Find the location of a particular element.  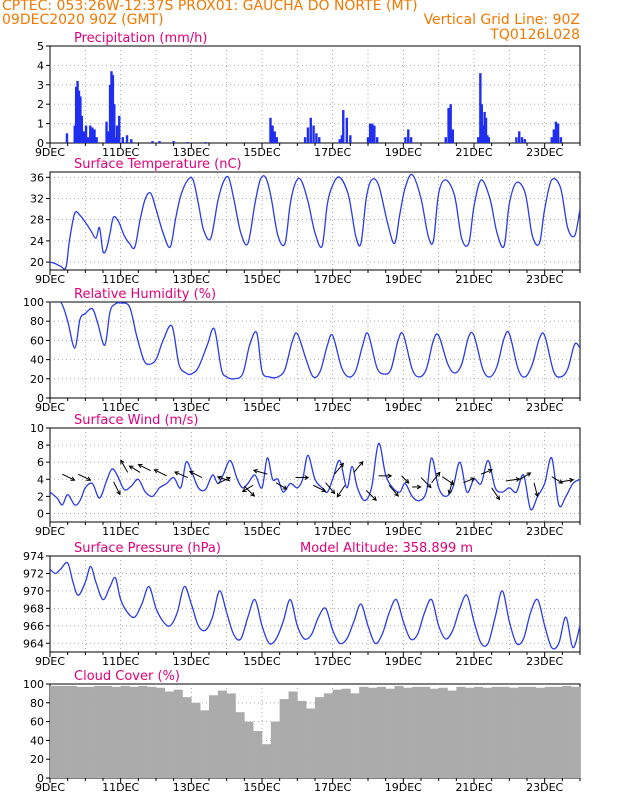

y-tick-label: 24 is located at coordinates (37, 241).